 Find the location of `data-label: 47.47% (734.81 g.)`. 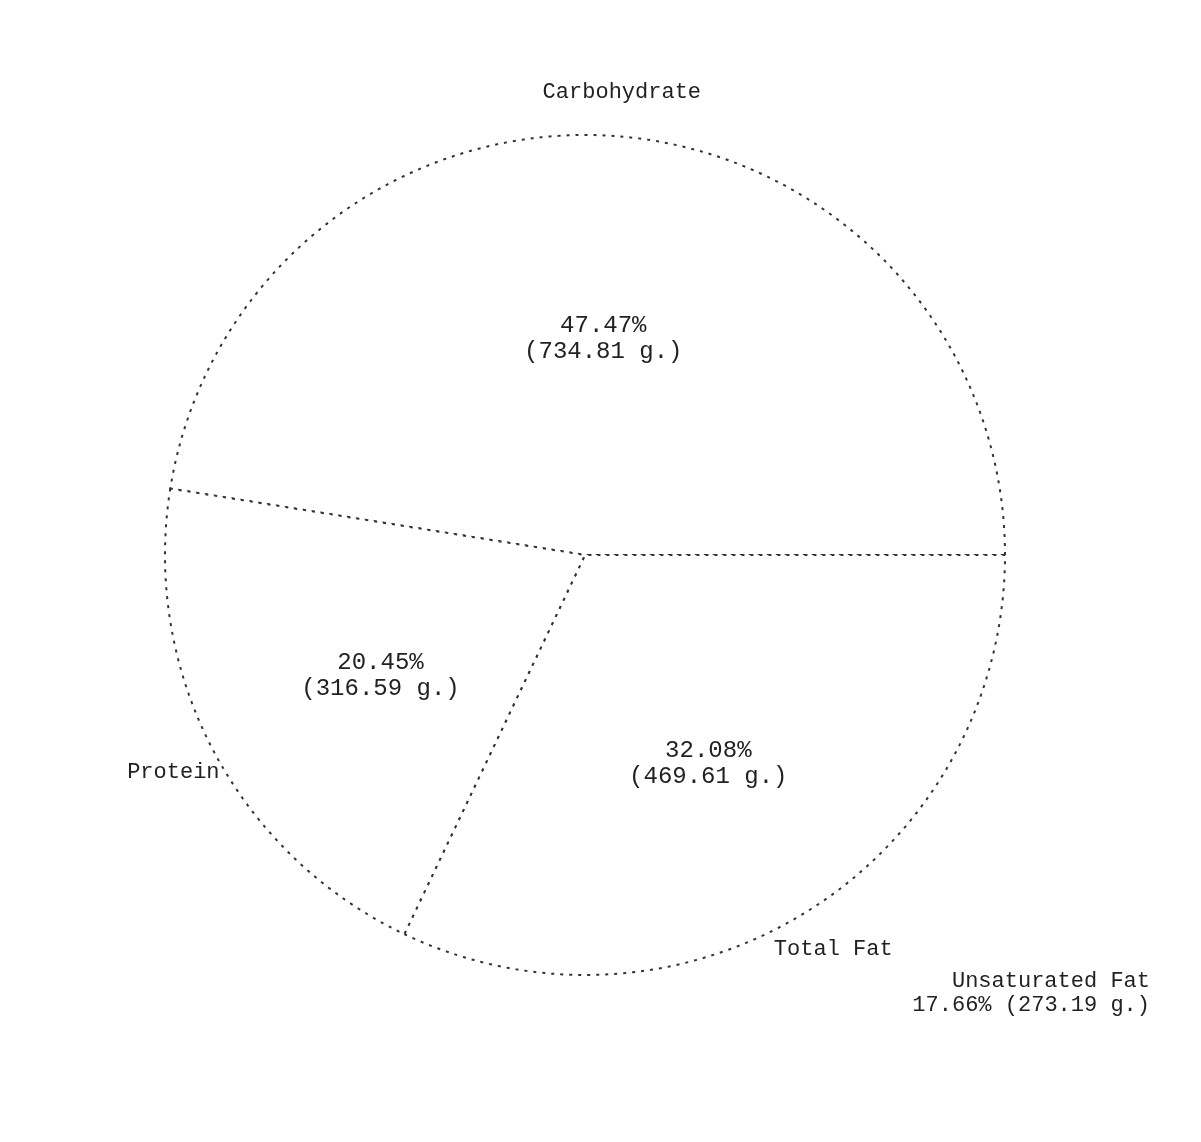

data-label: 47.47% (734.81 g.) is located at coordinates (603, 338).